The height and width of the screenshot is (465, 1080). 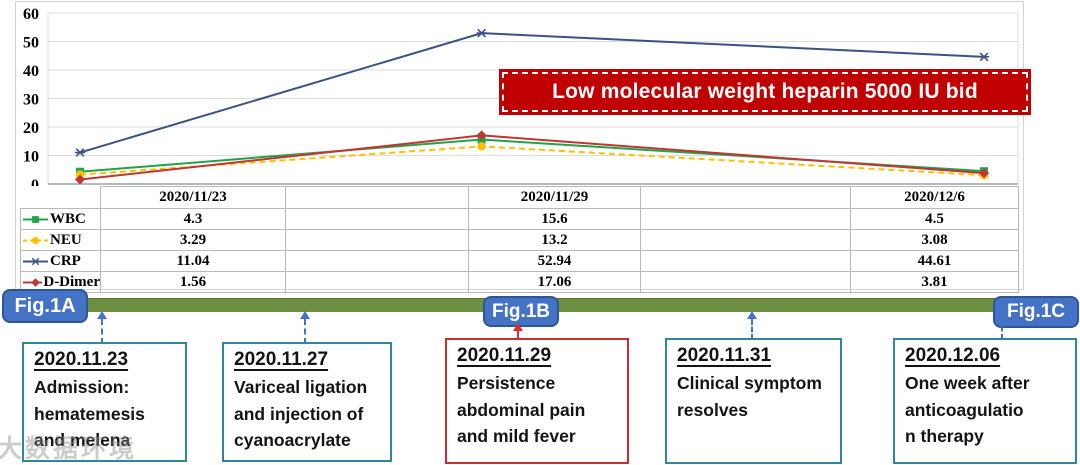 What do you see at coordinates (71, 281) in the screenshot?
I see `legend-label: D-Dimer` at bounding box center [71, 281].